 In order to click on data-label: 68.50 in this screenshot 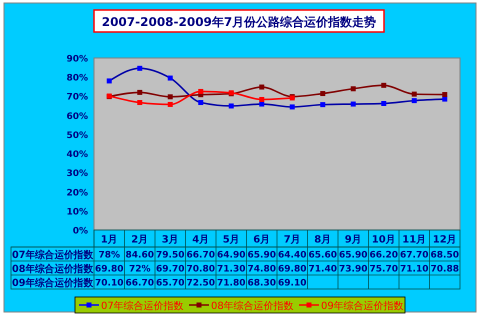, I will do `click(444, 255)`.